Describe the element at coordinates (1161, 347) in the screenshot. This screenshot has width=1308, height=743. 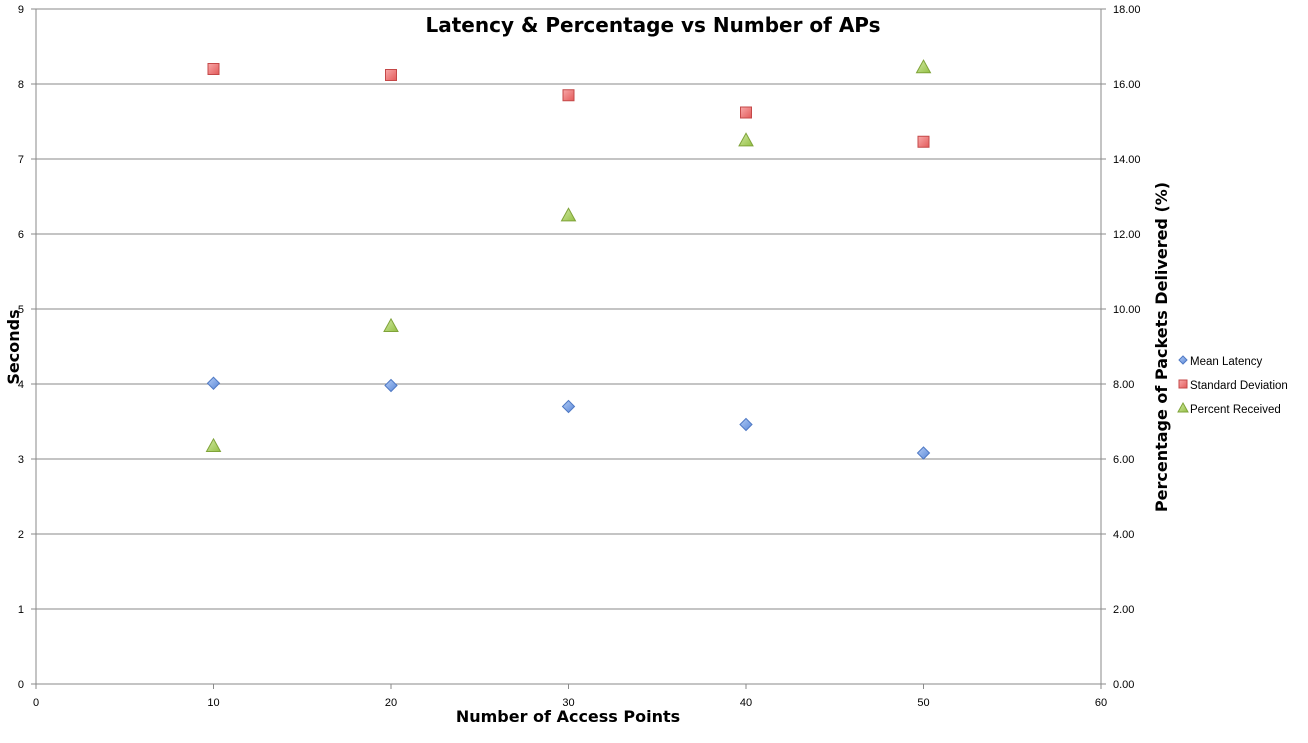
I see `y2-axis-title: Percentage of Packets Delivered (%)` at that location.